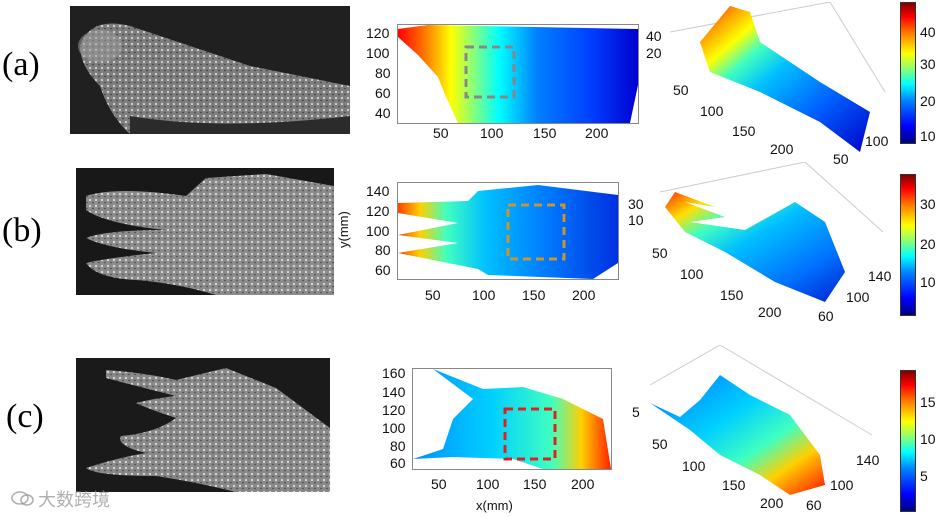 Image resolution: width=946 pixels, height=518 pixels. What do you see at coordinates (378, 231) in the screenshot?
I see `ytick-b-2: 100` at bounding box center [378, 231].